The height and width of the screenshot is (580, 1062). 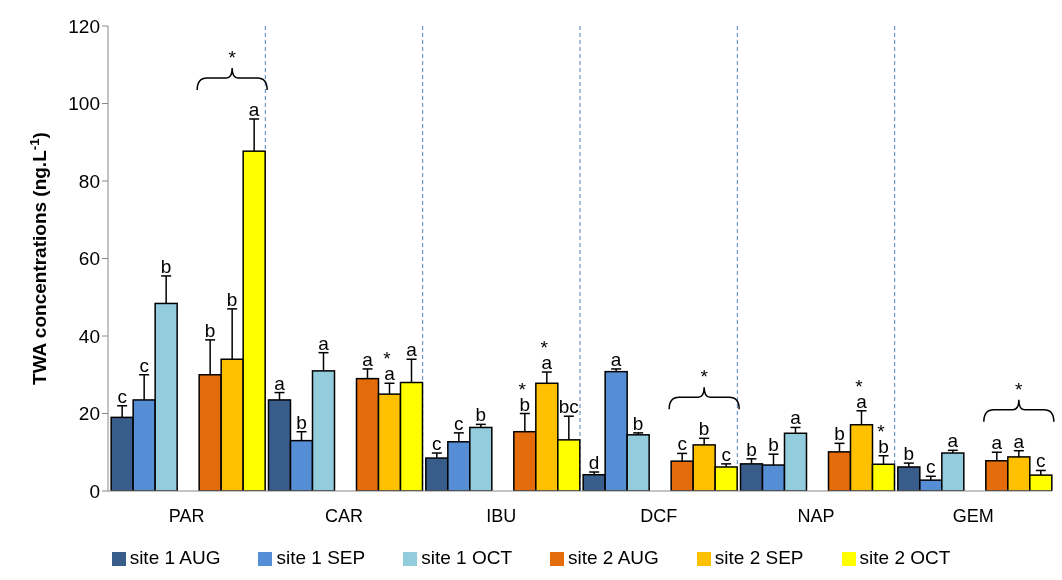 What do you see at coordinates (84, 26) in the screenshot?
I see `y-tick-label: 120` at bounding box center [84, 26].